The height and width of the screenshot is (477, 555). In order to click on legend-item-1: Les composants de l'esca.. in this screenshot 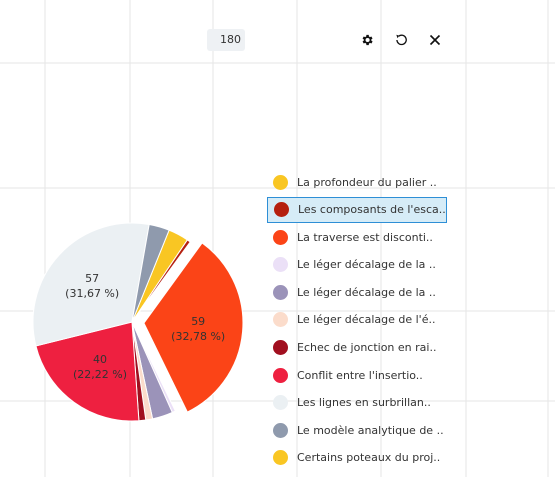, I will do `click(357, 209)`.